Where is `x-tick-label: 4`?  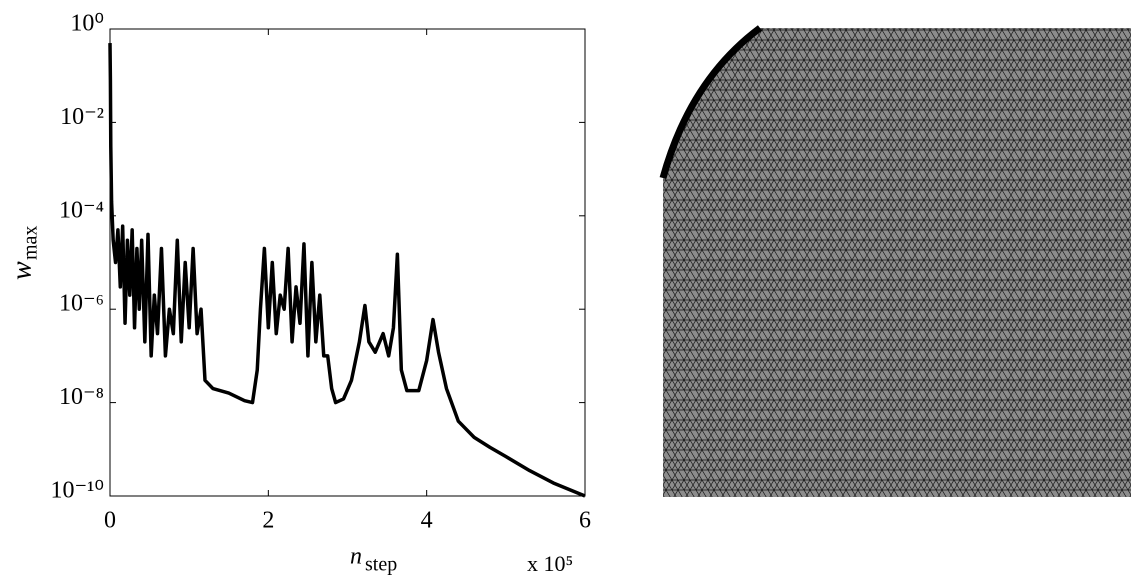 x-tick-label: 4 is located at coordinates (427, 521).